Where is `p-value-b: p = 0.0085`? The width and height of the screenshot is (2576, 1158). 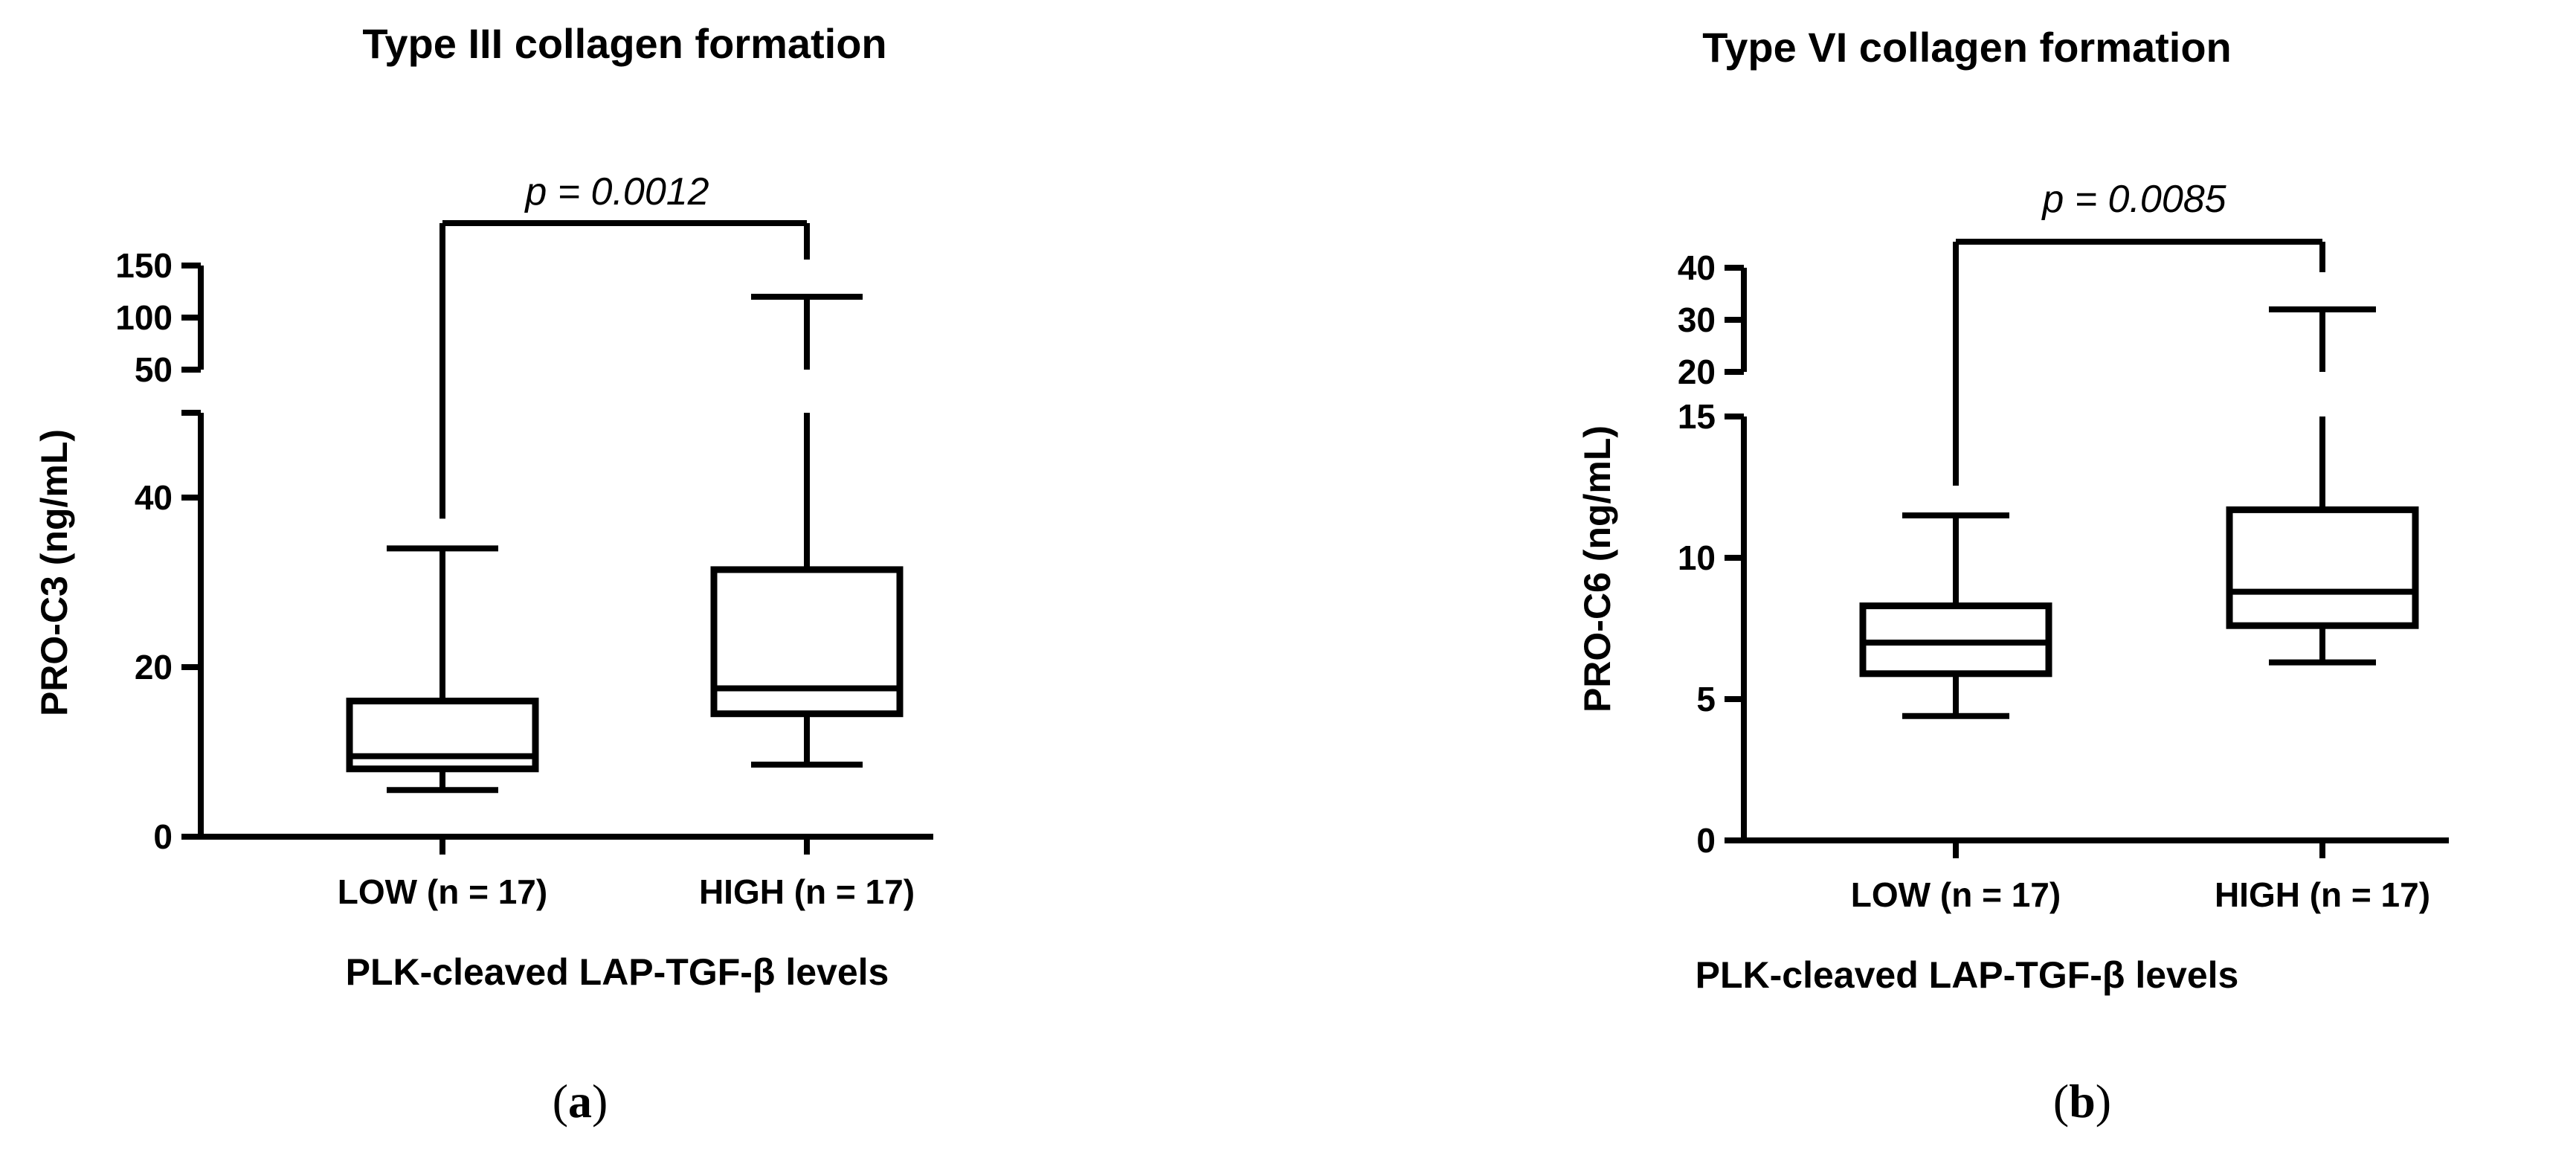 p-value-b: p = 0.0085 is located at coordinates (2133, 199).